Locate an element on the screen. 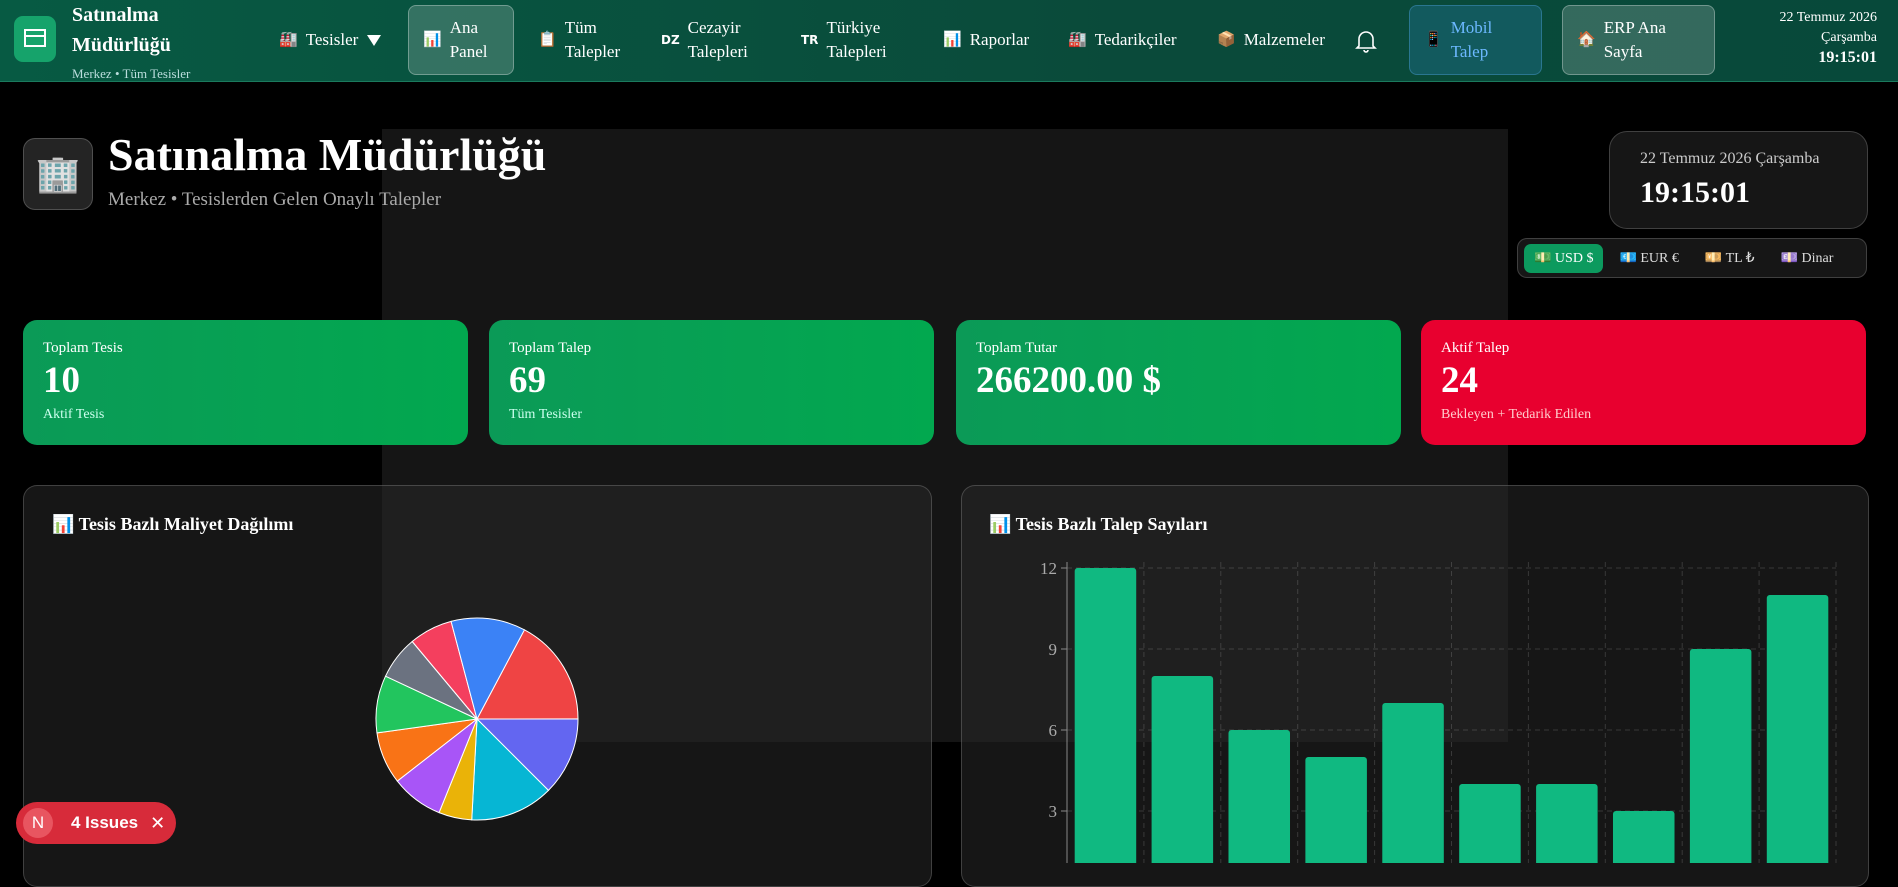 The width and height of the screenshot is (1898, 887). stat-card: Toplam Talep 69 Tüm Tesisler is located at coordinates (711, 382).